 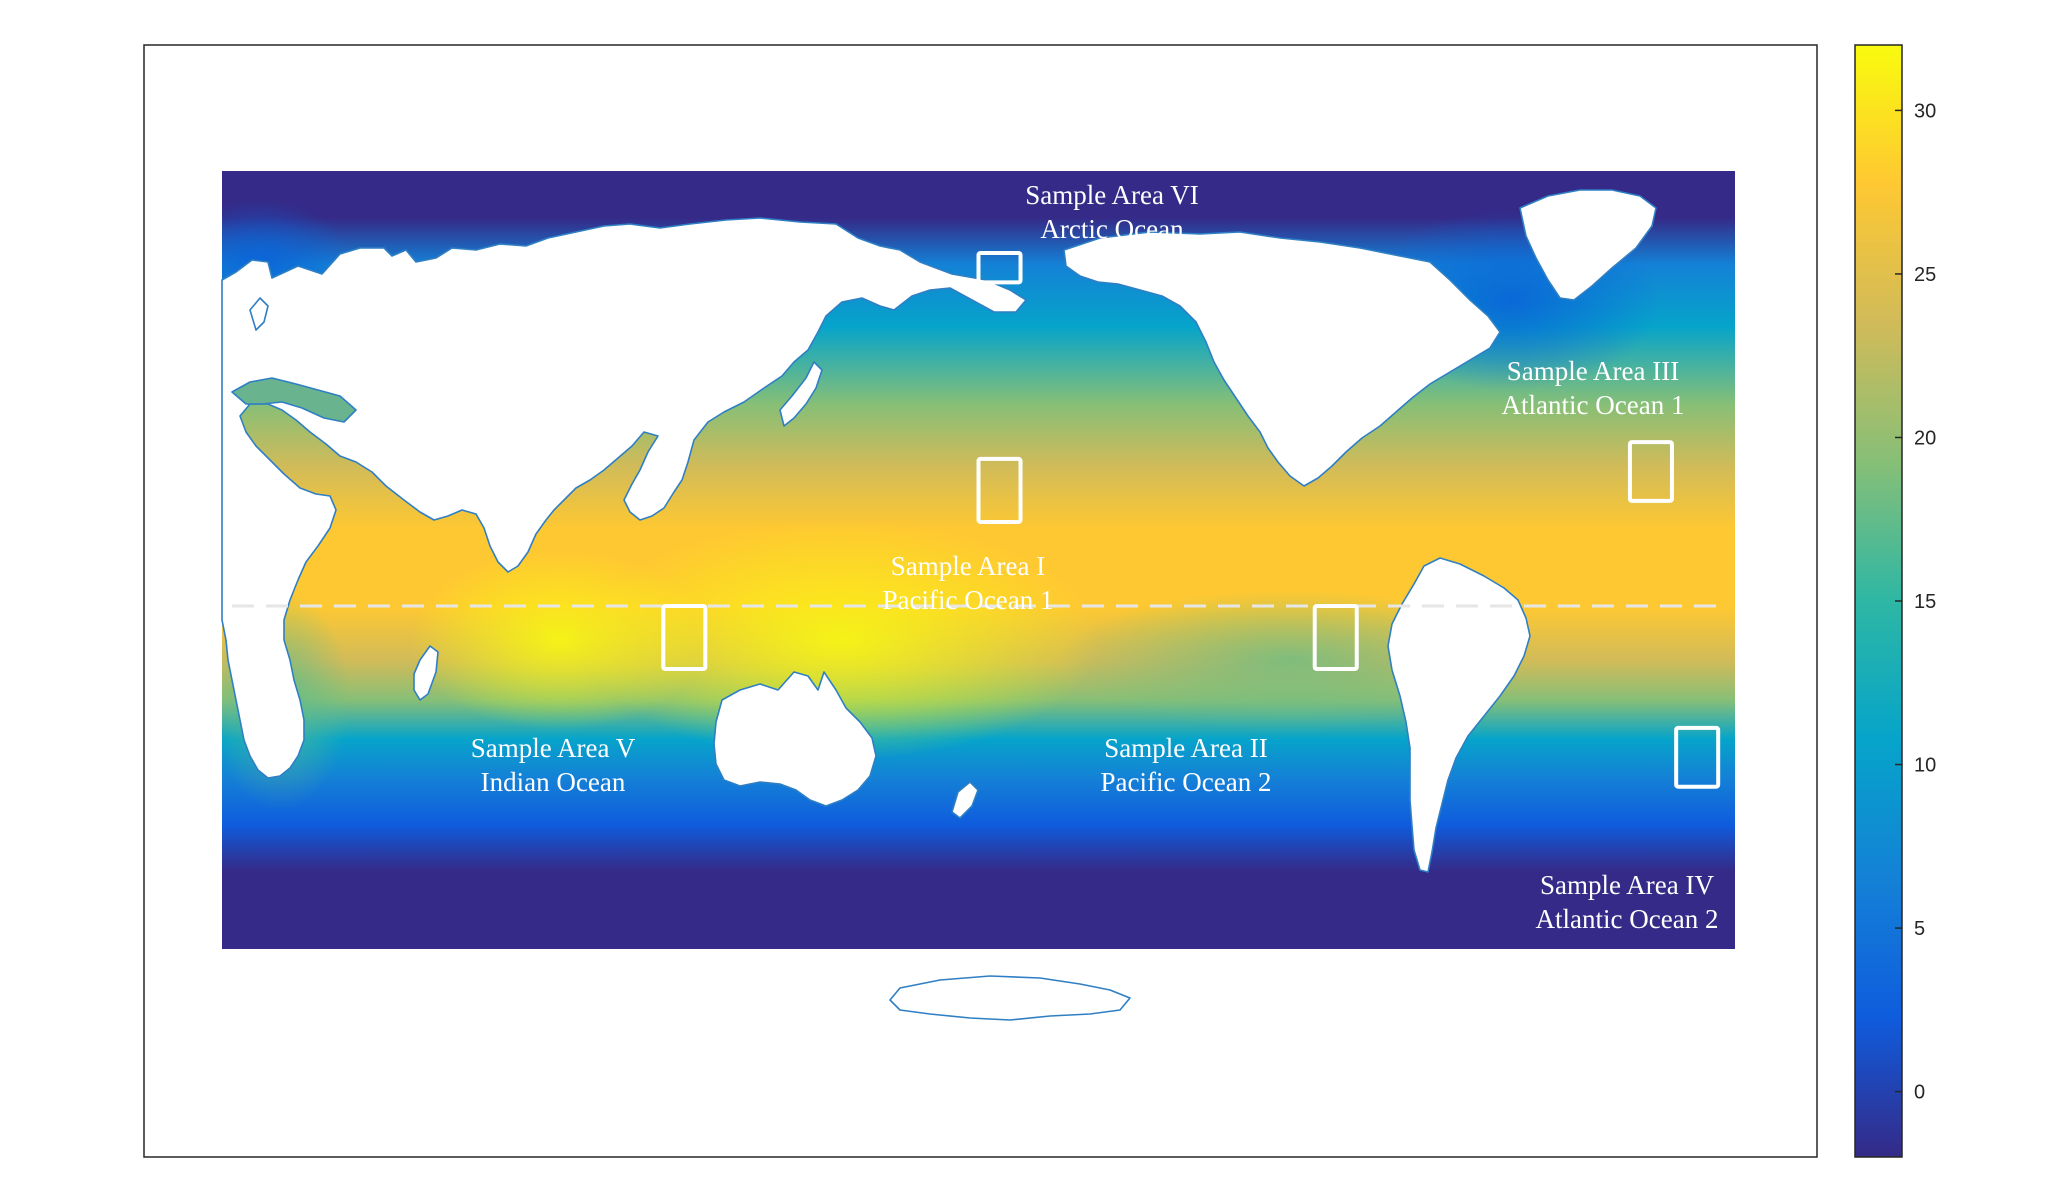 I want to click on colorbar-tick-label: 15, so click(x=1925, y=602).